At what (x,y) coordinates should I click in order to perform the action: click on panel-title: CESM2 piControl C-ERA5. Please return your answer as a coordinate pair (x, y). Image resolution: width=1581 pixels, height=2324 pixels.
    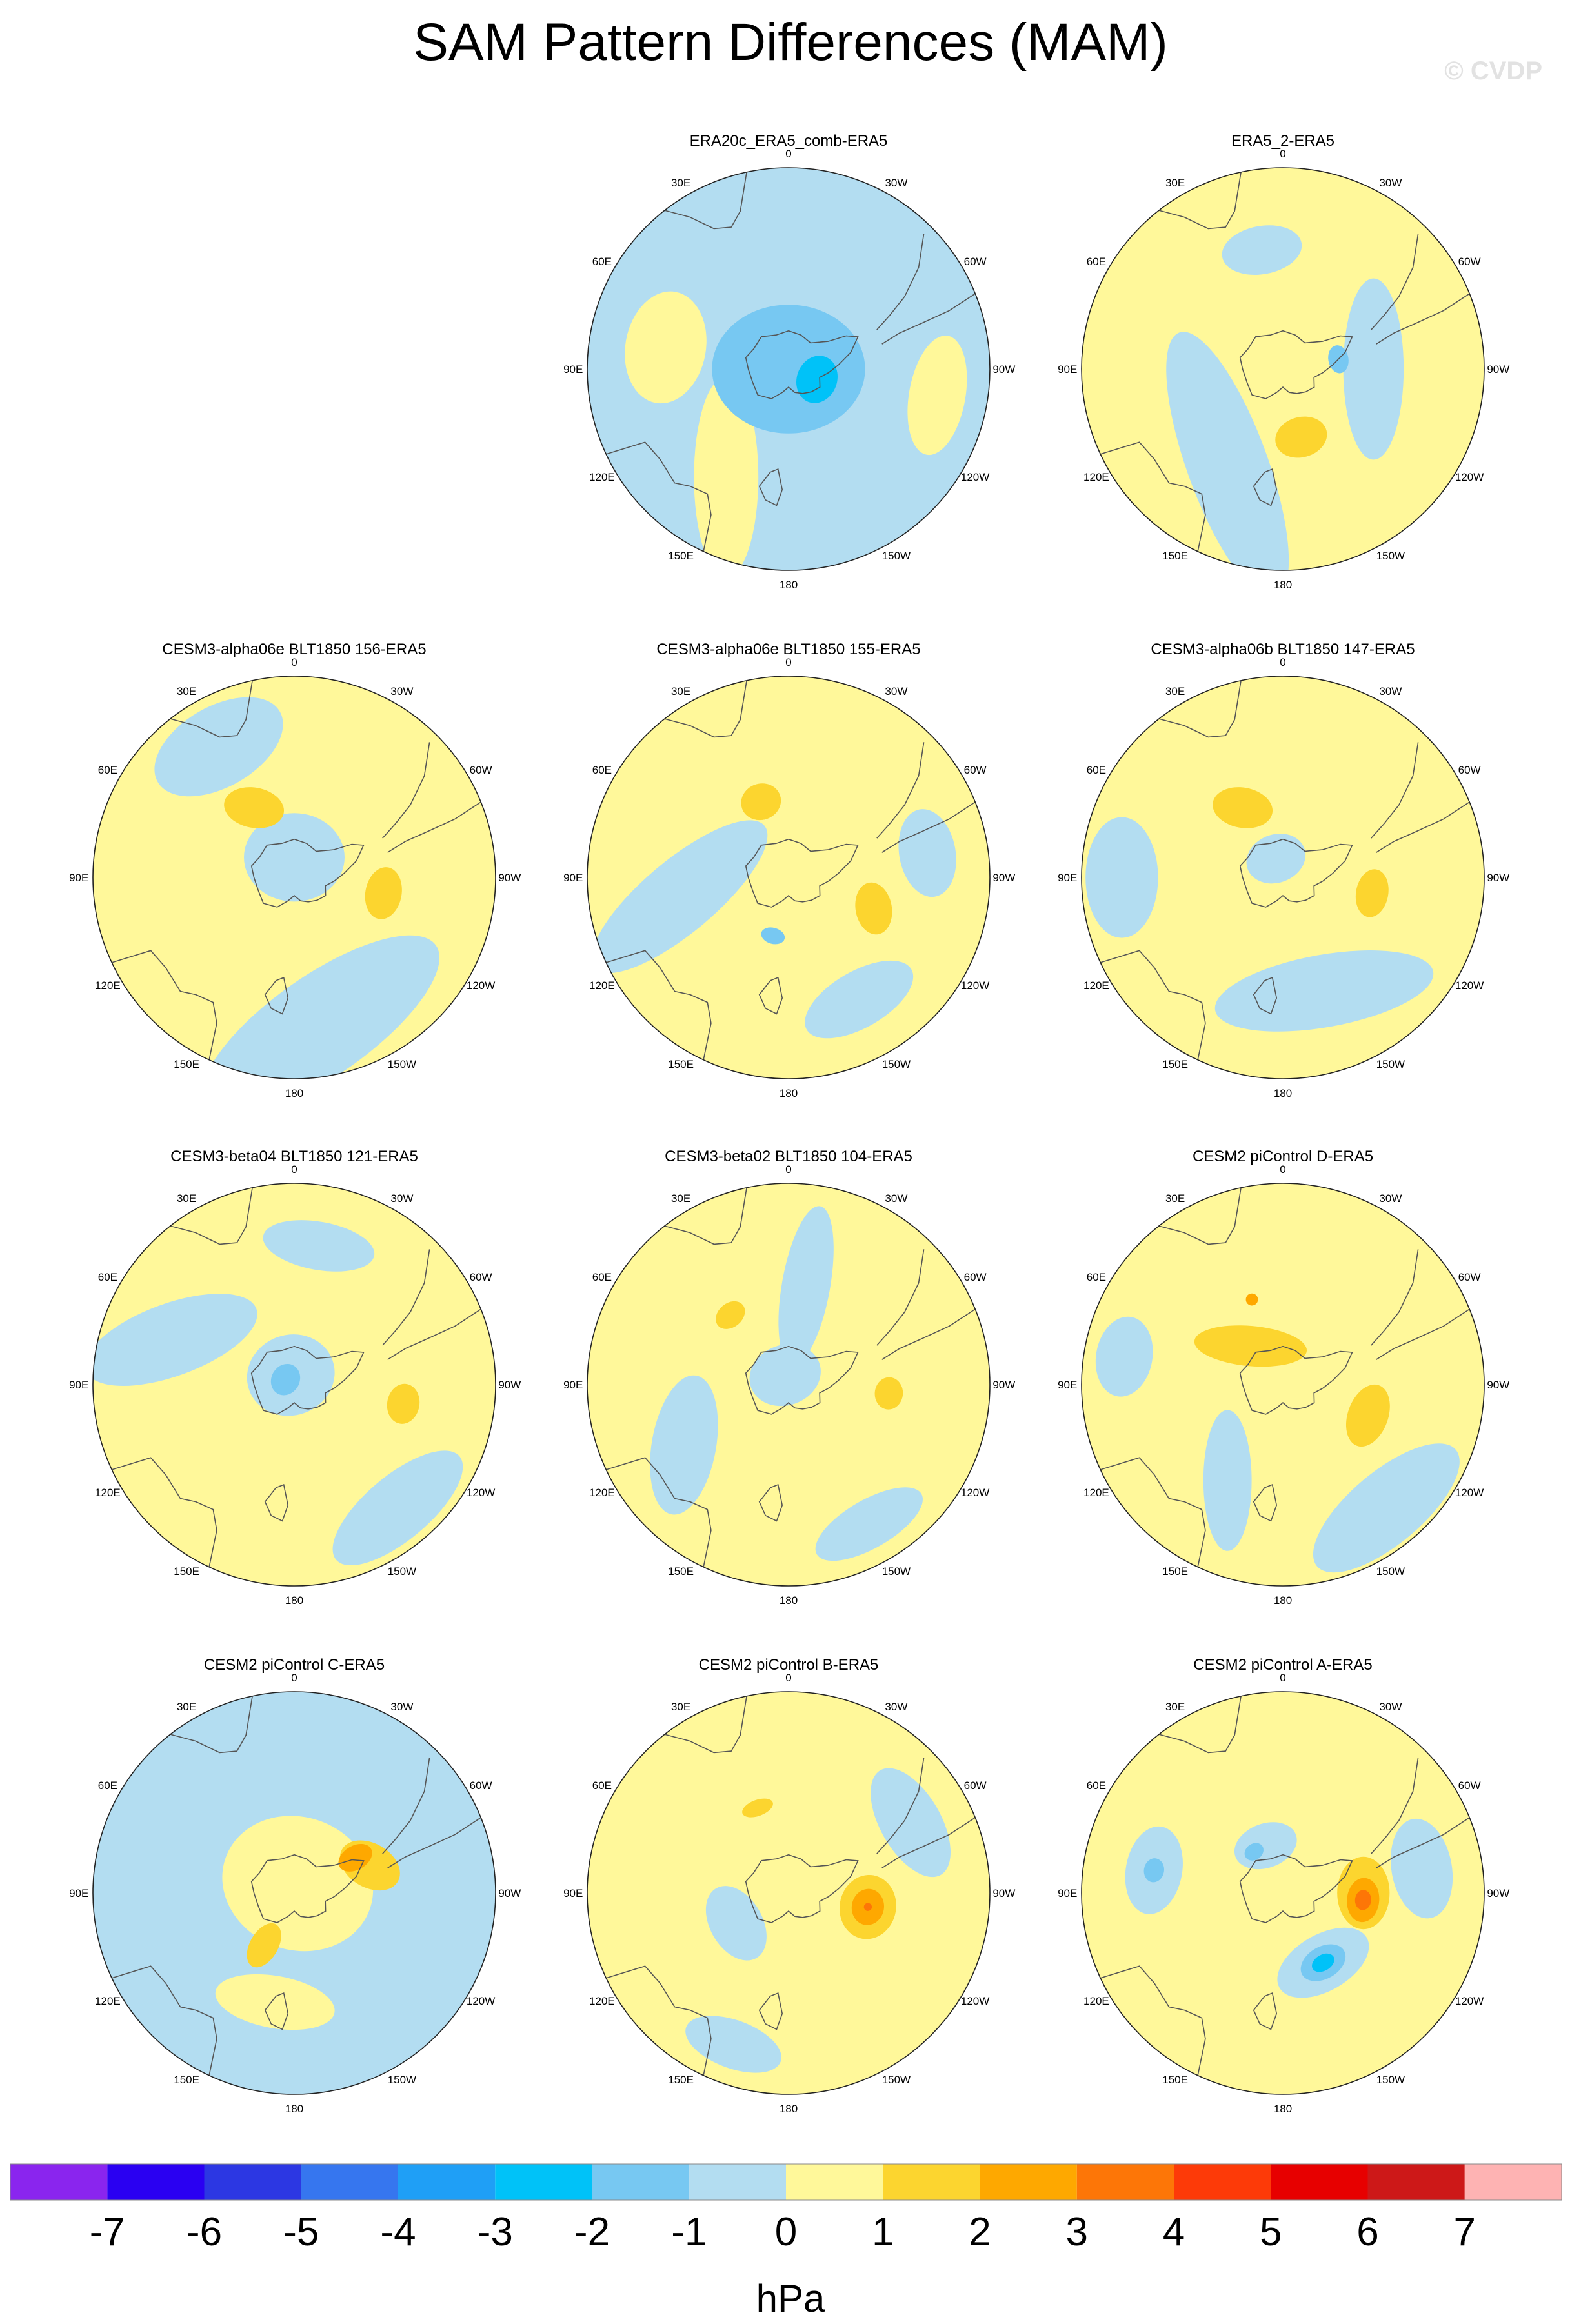
    Looking at the image, I should click on (294, 1665).